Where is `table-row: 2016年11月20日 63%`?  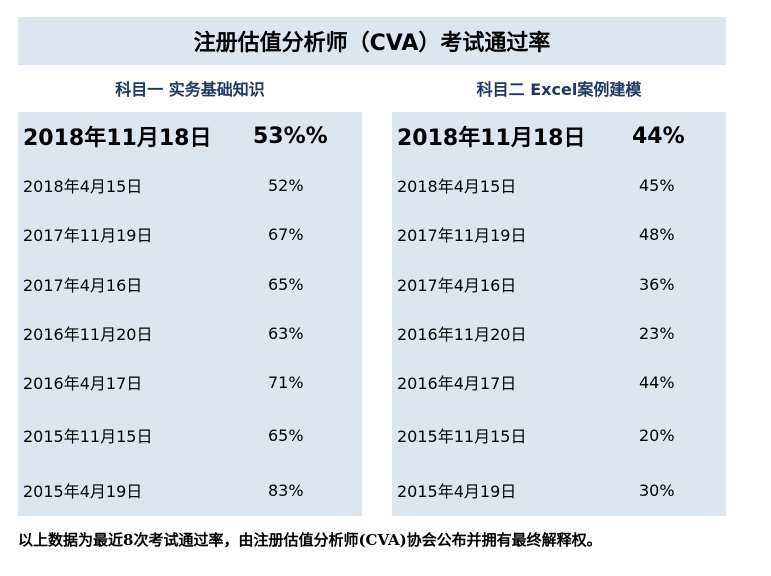
table-row: 2016年11月20日 63% is located at coordinates (190, 333).